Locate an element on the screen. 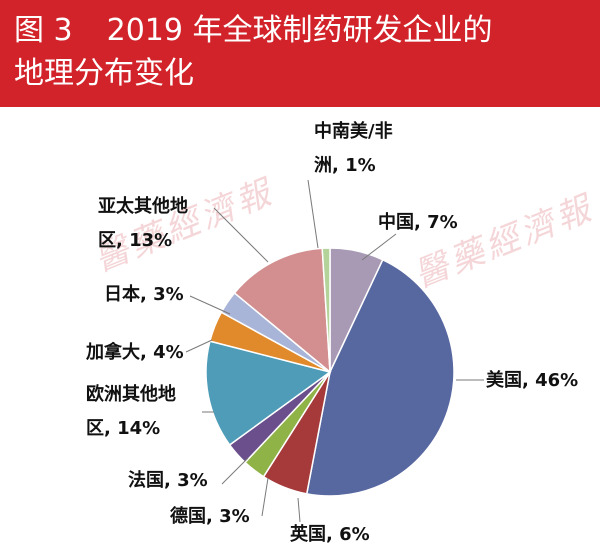 Image resolution: width=600 pixels, height=553 pixels. figure-number: 图 3 is located at coordinates (43, 30).